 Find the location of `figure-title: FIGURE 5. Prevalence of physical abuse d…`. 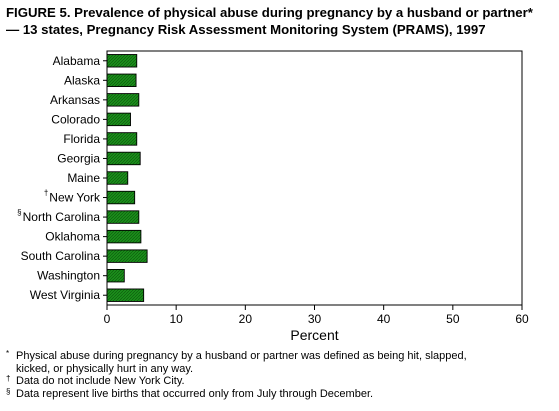

figure-title: FIGURE 5. Prevalence of physical abuse d… is located at coordinates (280, 21).